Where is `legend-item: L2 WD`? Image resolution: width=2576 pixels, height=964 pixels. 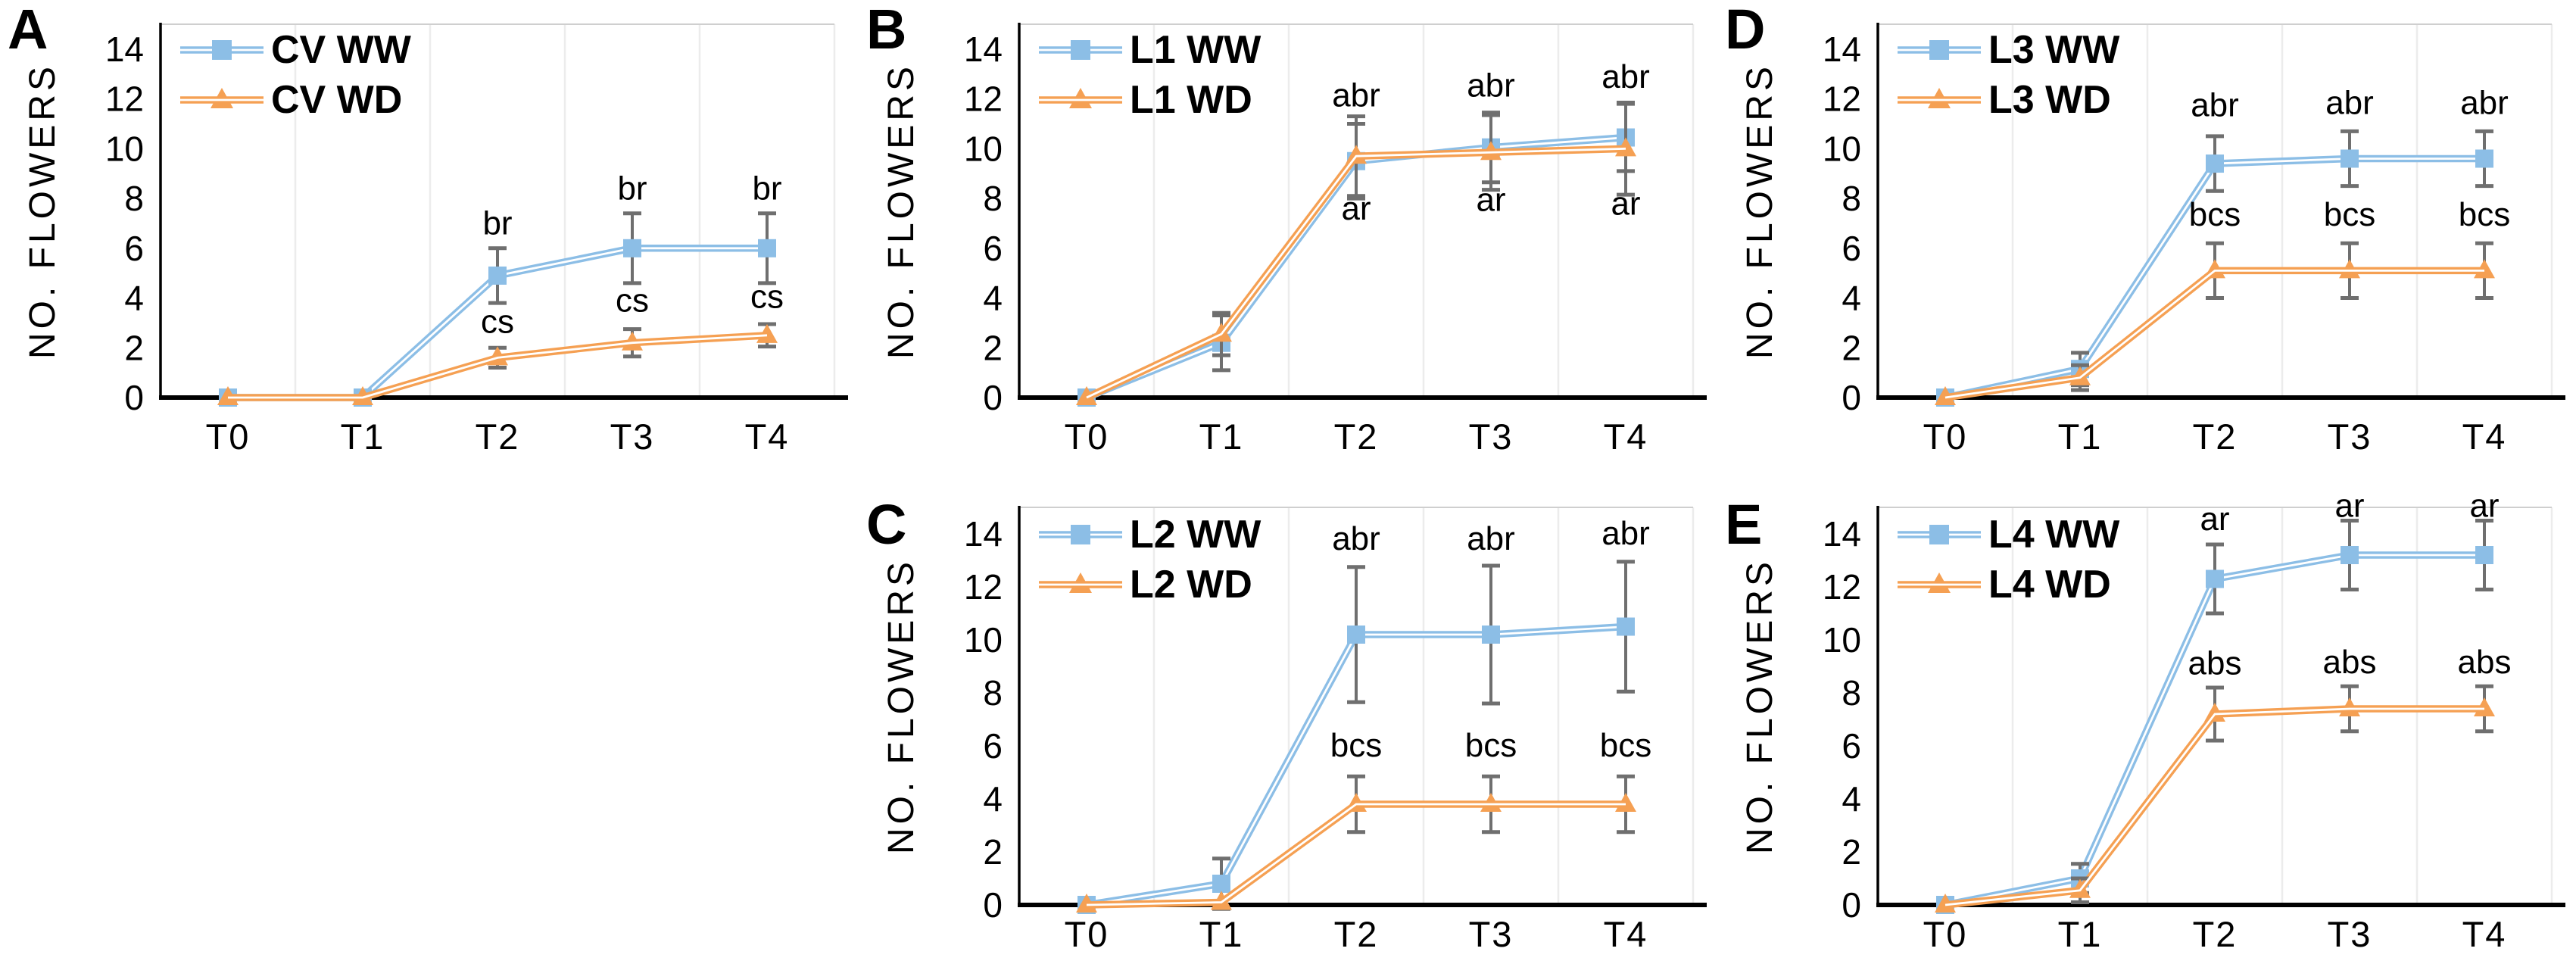 legend-item: L2 WD is located at coordinates (1145, 585).